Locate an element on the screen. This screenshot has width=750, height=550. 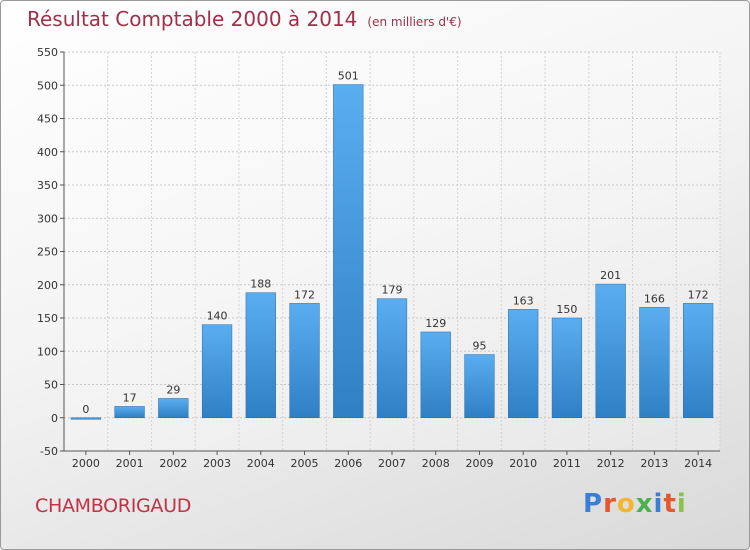
data-label-2001: 17 is located at coordinates (130, 397).